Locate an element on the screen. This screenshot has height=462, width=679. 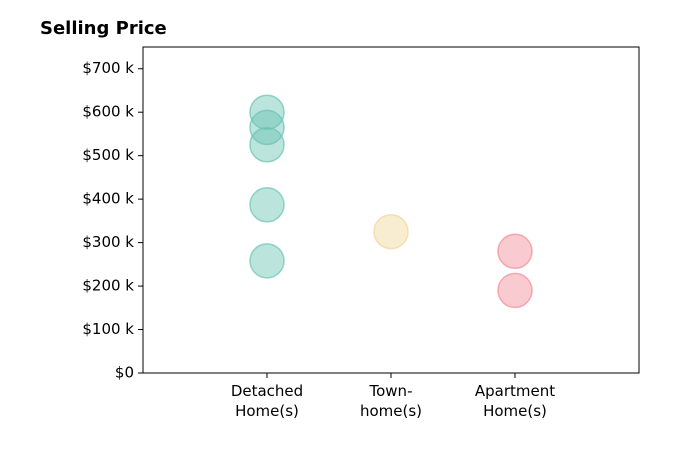
y-tick-label: $300 k is located at coordinates (108, 242).